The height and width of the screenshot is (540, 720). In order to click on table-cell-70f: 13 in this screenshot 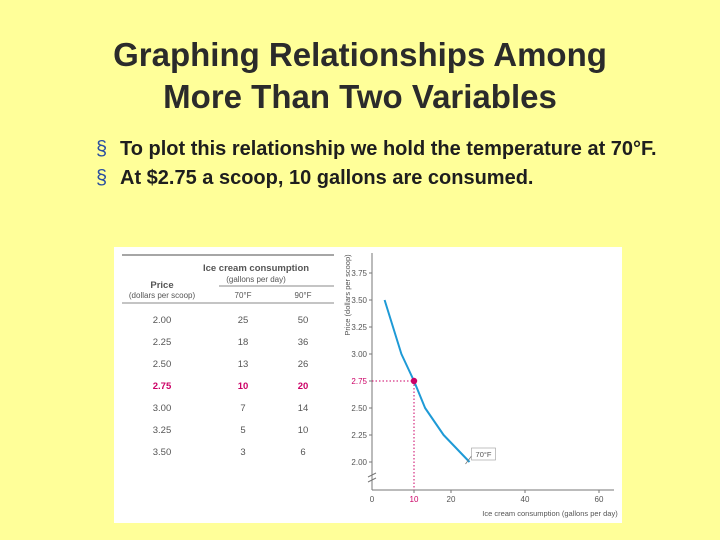, I will do `click(243, 364)`.